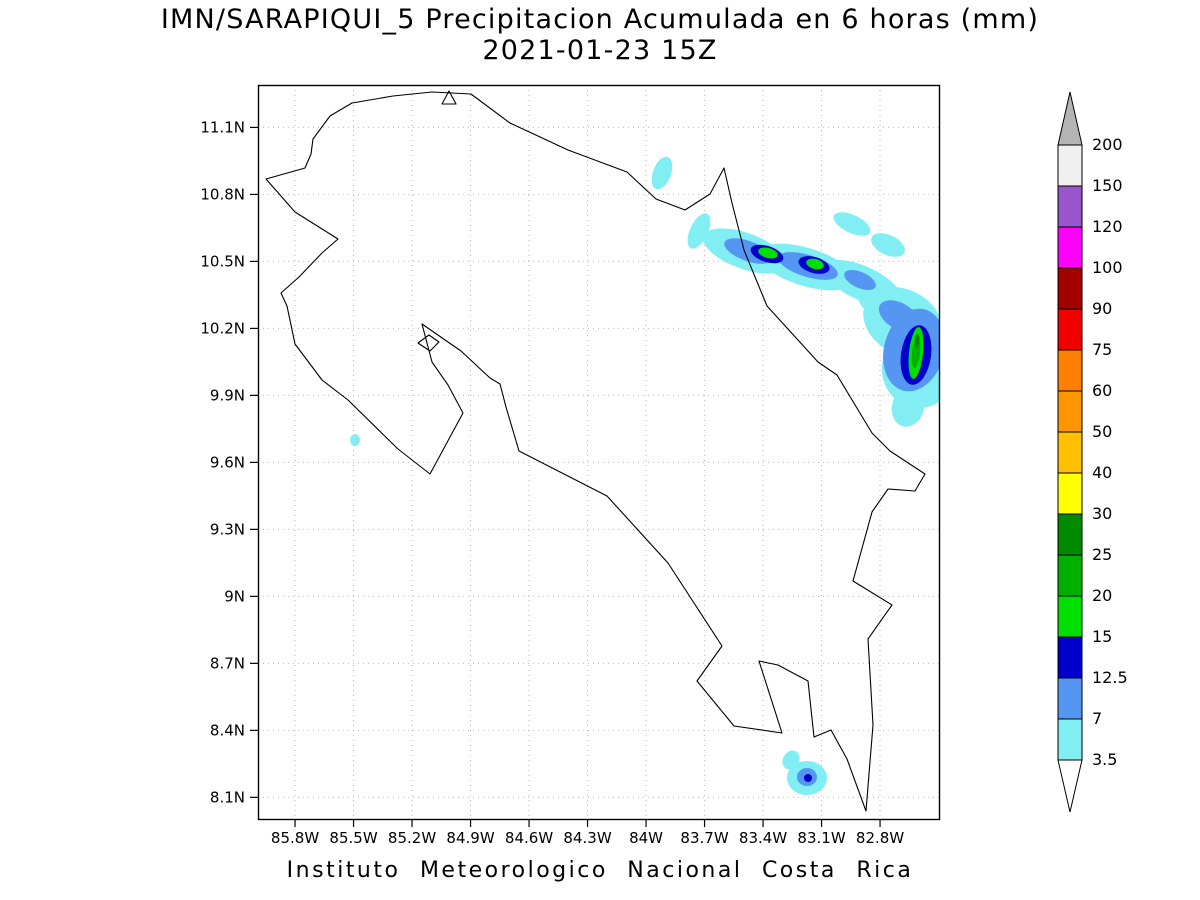 The width and height of the screenshot is (1200, 900). I want to click on x-tick-label: 84.6W, so click(529, 838).